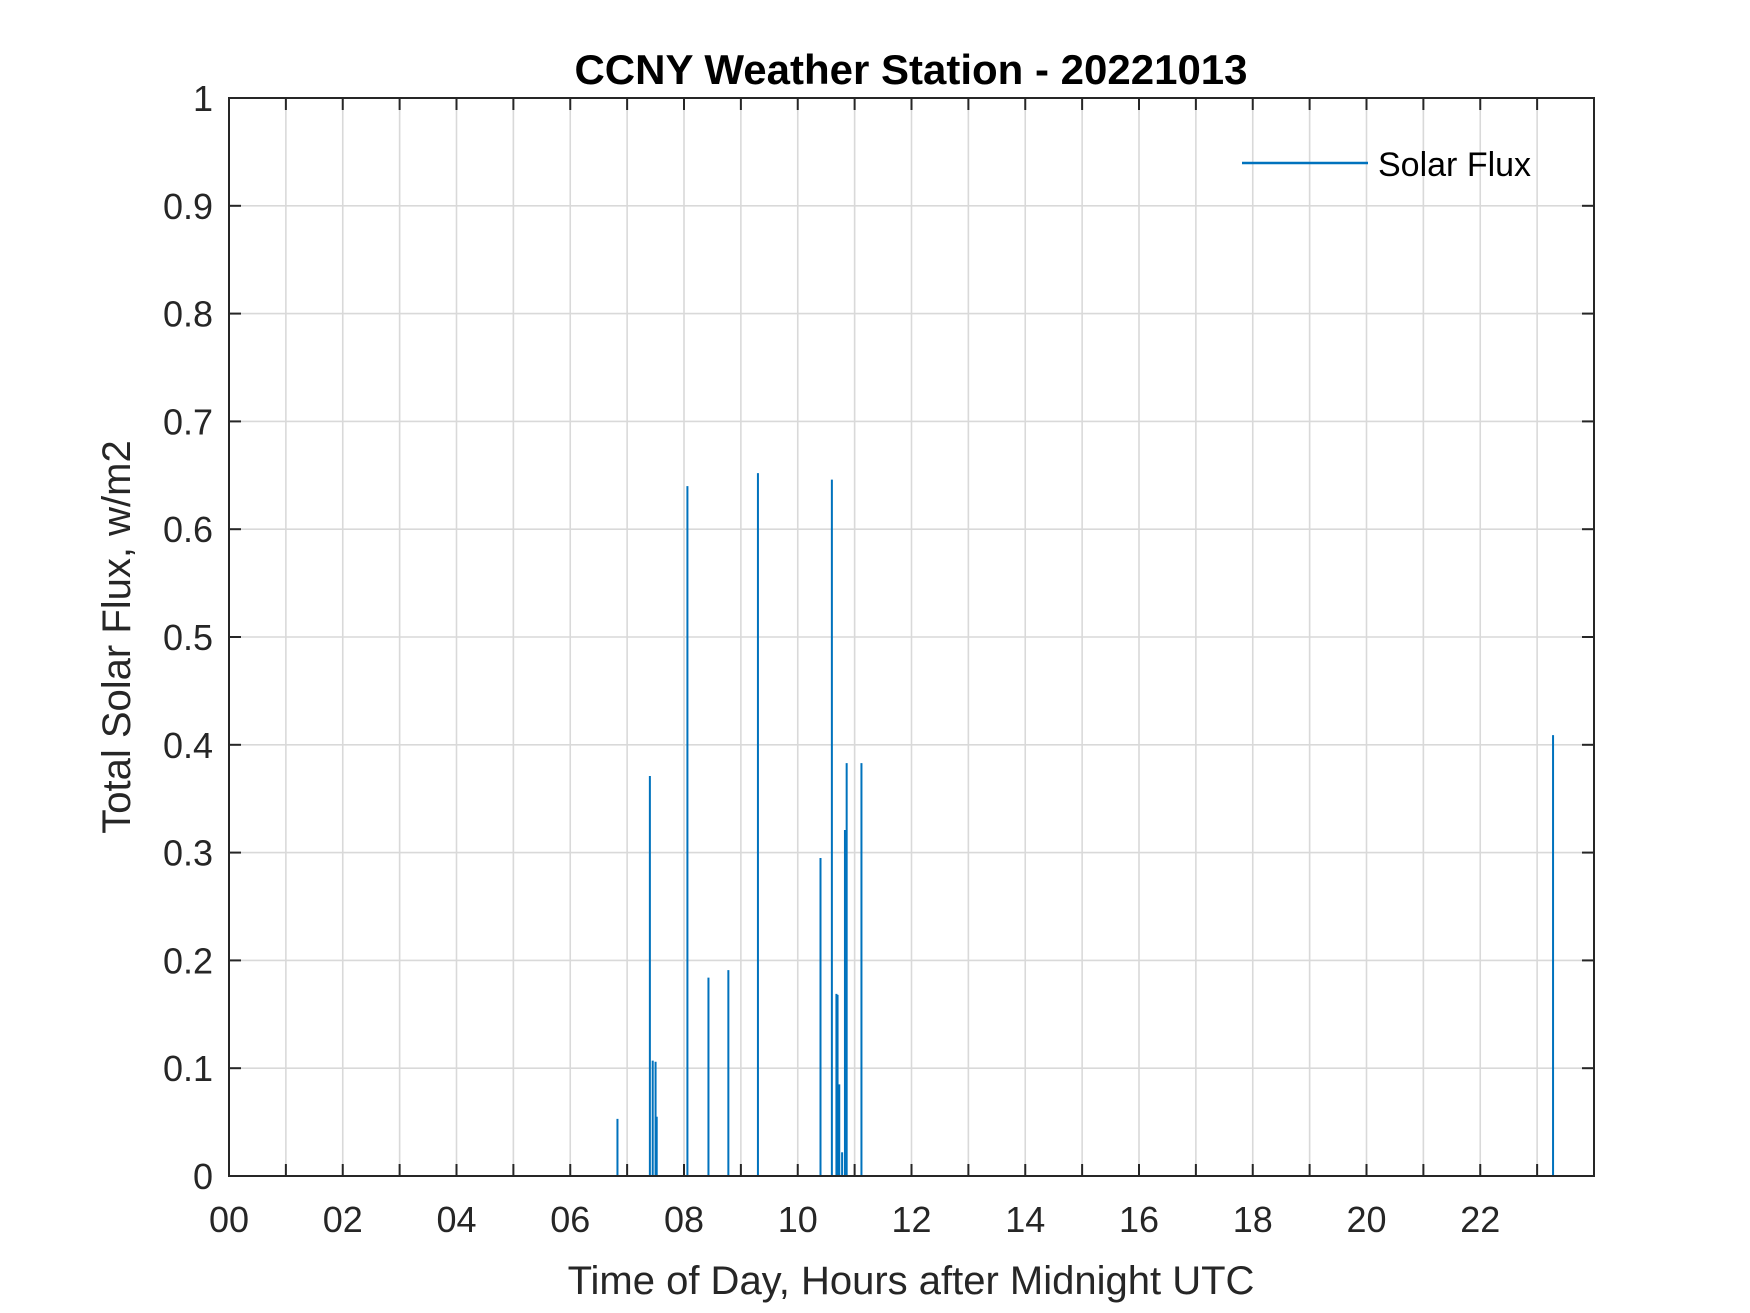 This screenshot has height=1313, width=1750. What do you see at coordinates (188, 853) in the screenshot?
I see `y-tick-label: 0.3` at bounding box center [188, 853].